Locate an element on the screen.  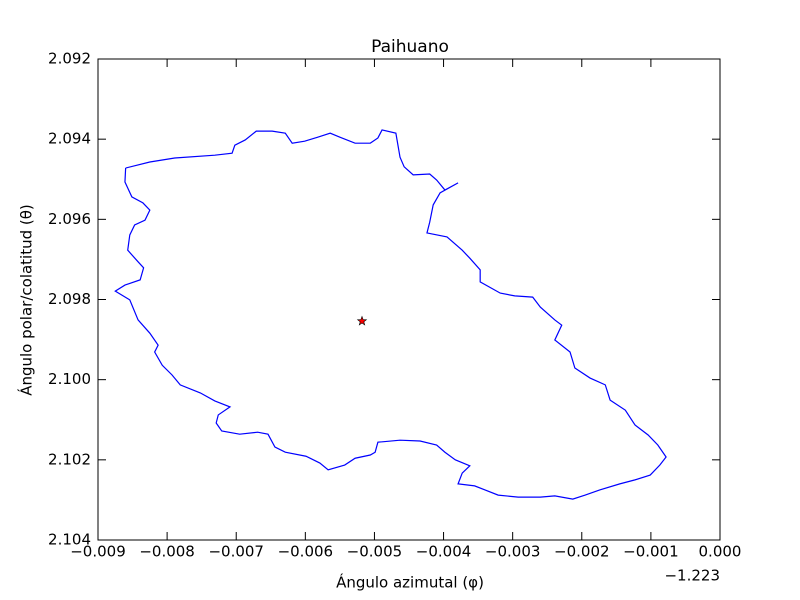
x-tick-label: −0.002 is located at coordinates (582, 552).